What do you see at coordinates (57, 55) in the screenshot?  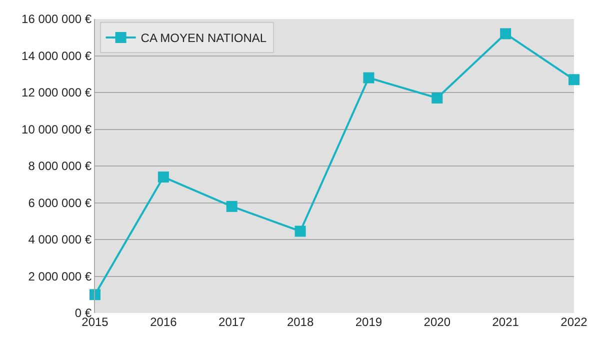 I see `y-tick-label: 14 000 000 €` at bounding box center [57, 55].